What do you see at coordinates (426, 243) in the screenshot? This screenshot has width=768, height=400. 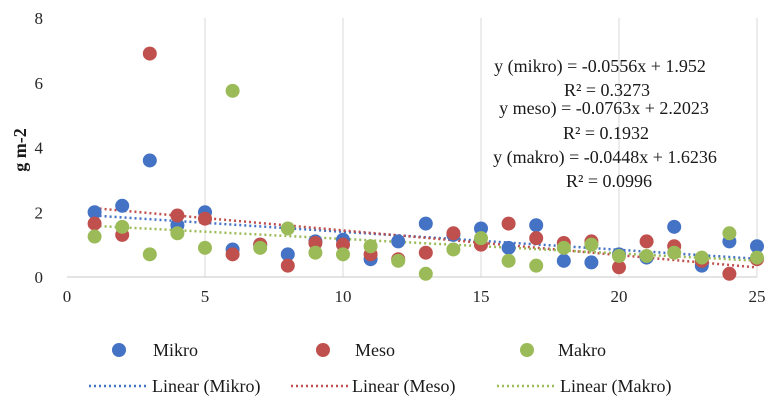 I see `trendline-makro` at bounding box center [426, 243].